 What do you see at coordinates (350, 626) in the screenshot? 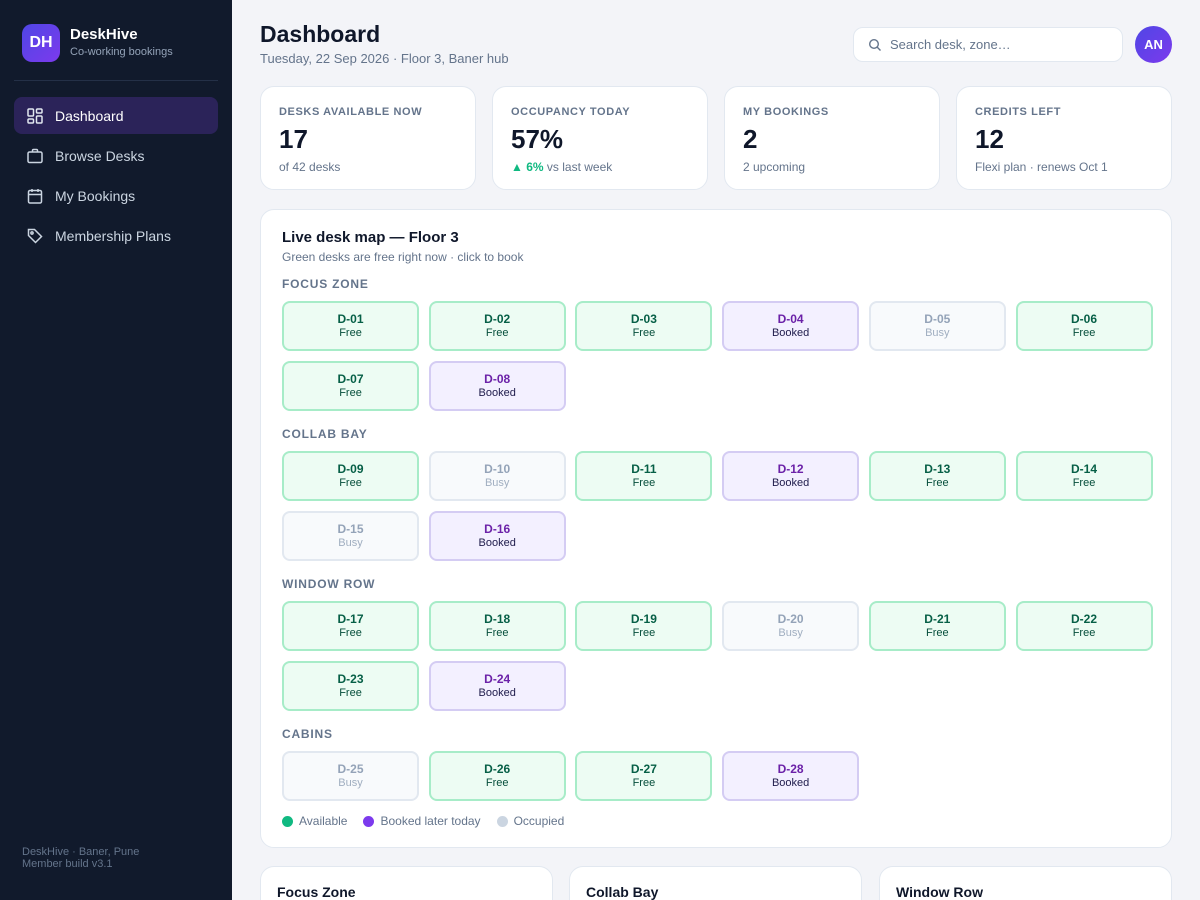
I see `desk-tile-d-17: D-17 Free` at bounding box center [350, 626].